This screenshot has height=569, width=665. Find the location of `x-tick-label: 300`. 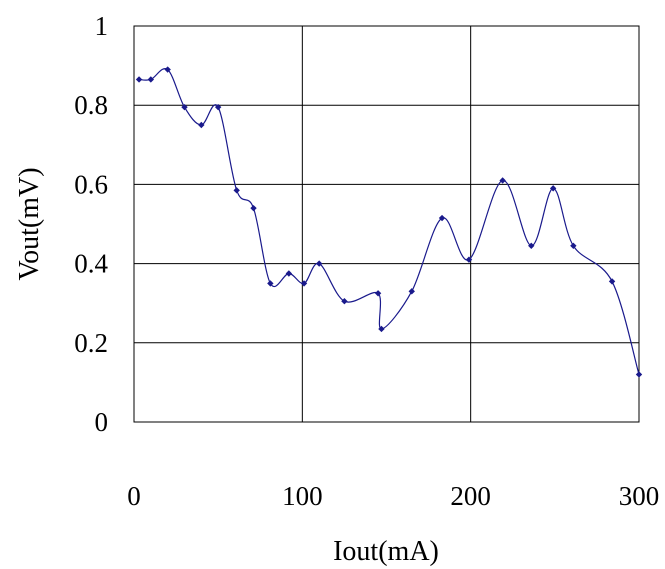

x-tick-label: 300 is located at coordinates (639, 496).